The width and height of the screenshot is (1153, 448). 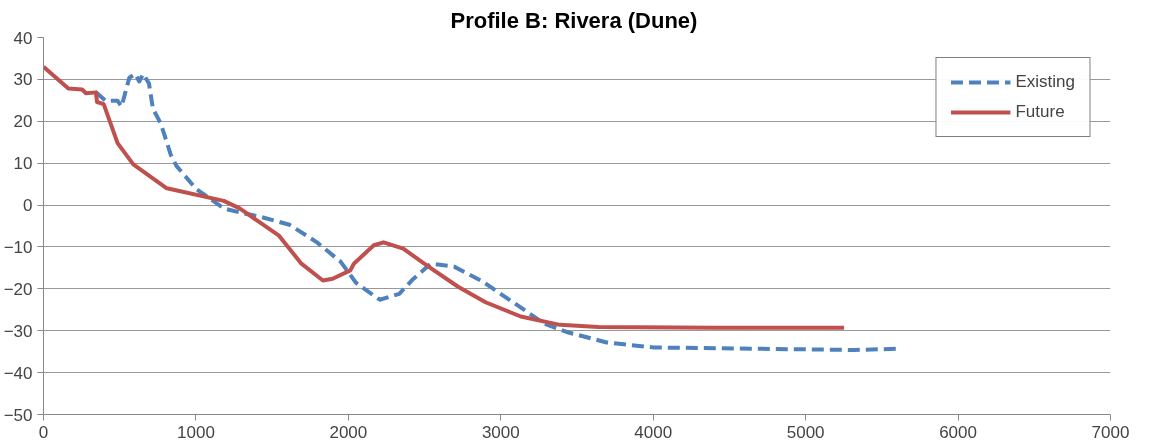 What do you see at coordinates (1040, 112) in the screenshot?
I see `legend-label: Future` at bounding box center [1040, 112].